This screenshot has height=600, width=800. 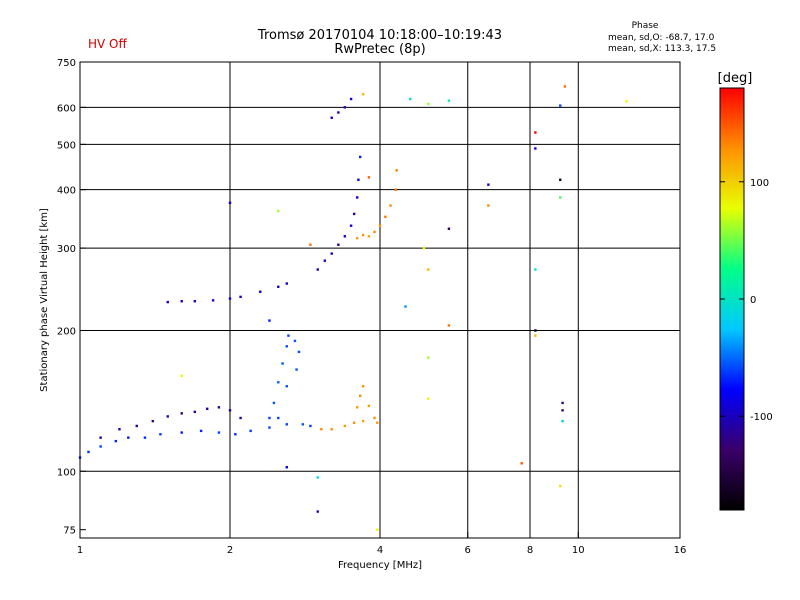 I want to click on y-tick-label: 400, so click(x=66, y=191).